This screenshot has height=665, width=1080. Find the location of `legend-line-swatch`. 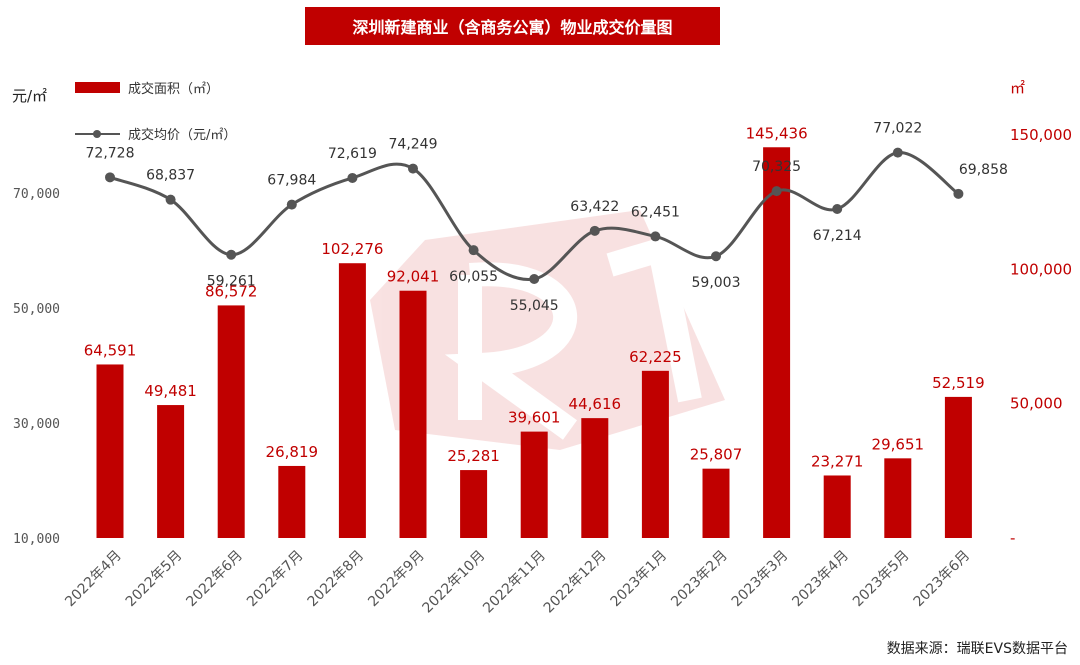

legend-line-swatch is located at coordinates (97, 134).